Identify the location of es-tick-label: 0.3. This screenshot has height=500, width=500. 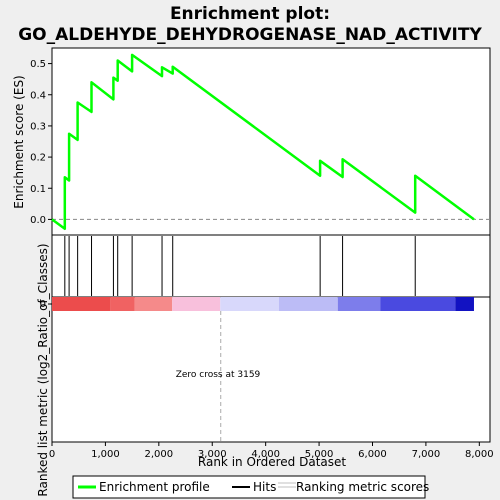
(38, 126).